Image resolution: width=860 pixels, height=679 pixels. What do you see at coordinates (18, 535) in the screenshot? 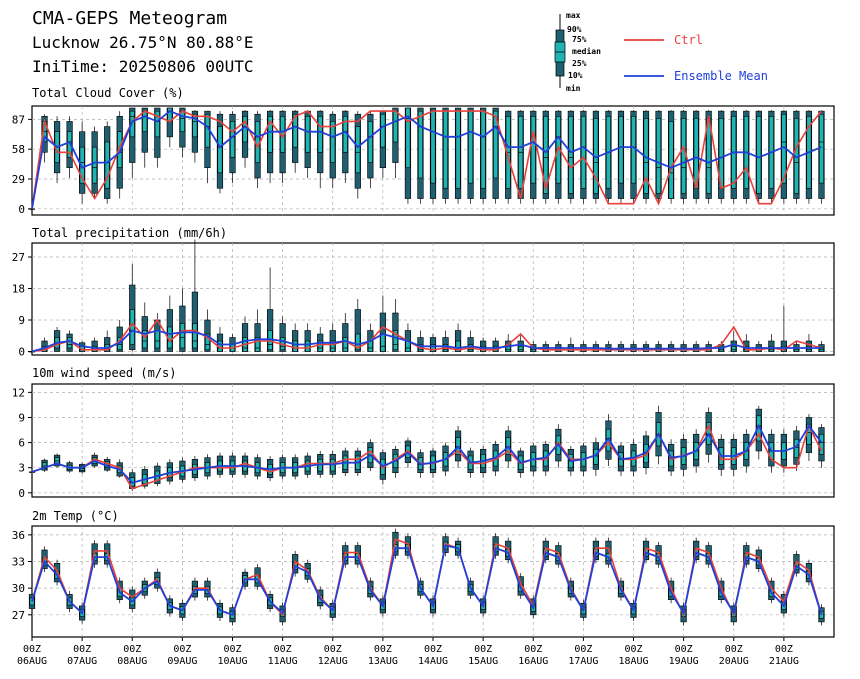
I see `y-tick-label: 36` at bounding box center [18, 535].